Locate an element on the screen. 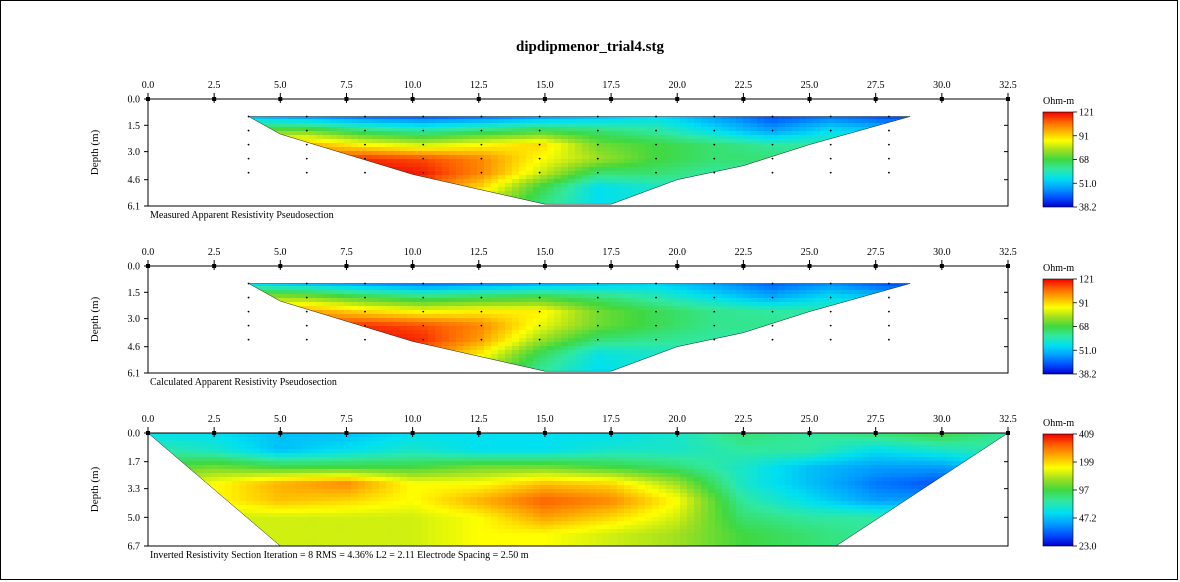 The height and width of the screenshot is (582, 1180). plot-frame is located at coordinates (578, 319).